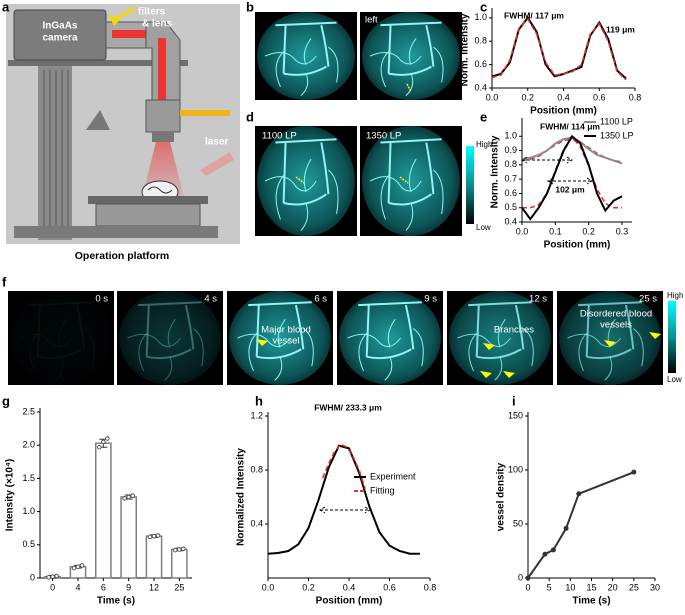 Image resolution: width=685 pixels, height=615 pixels. I want to click on label: High, so click(484, 144).